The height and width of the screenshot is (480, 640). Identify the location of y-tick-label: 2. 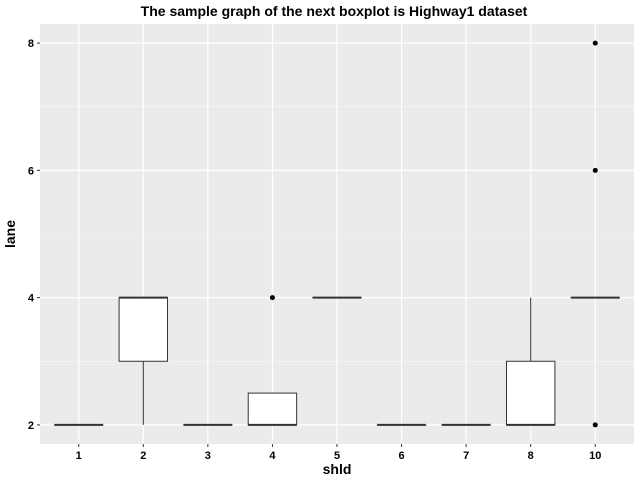
(31, 426).